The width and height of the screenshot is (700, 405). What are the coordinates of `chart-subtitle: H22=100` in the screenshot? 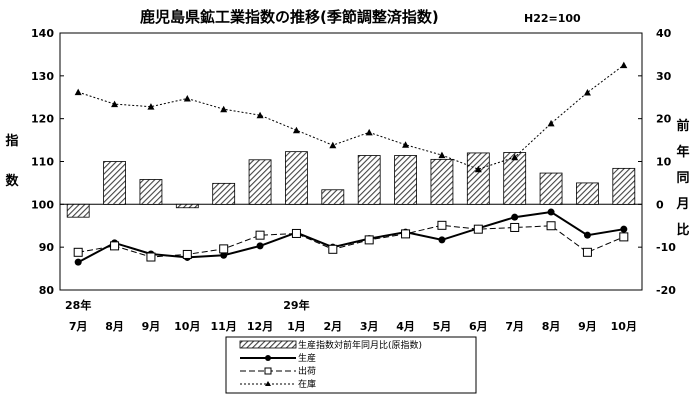 It's located at (552, 18).